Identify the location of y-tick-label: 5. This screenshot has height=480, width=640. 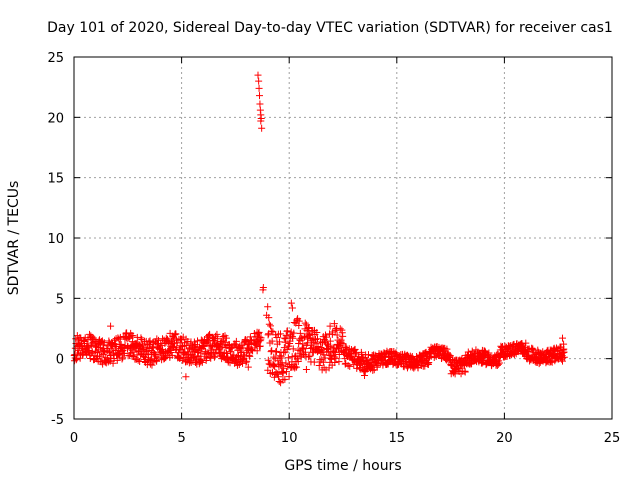
(60, 299).